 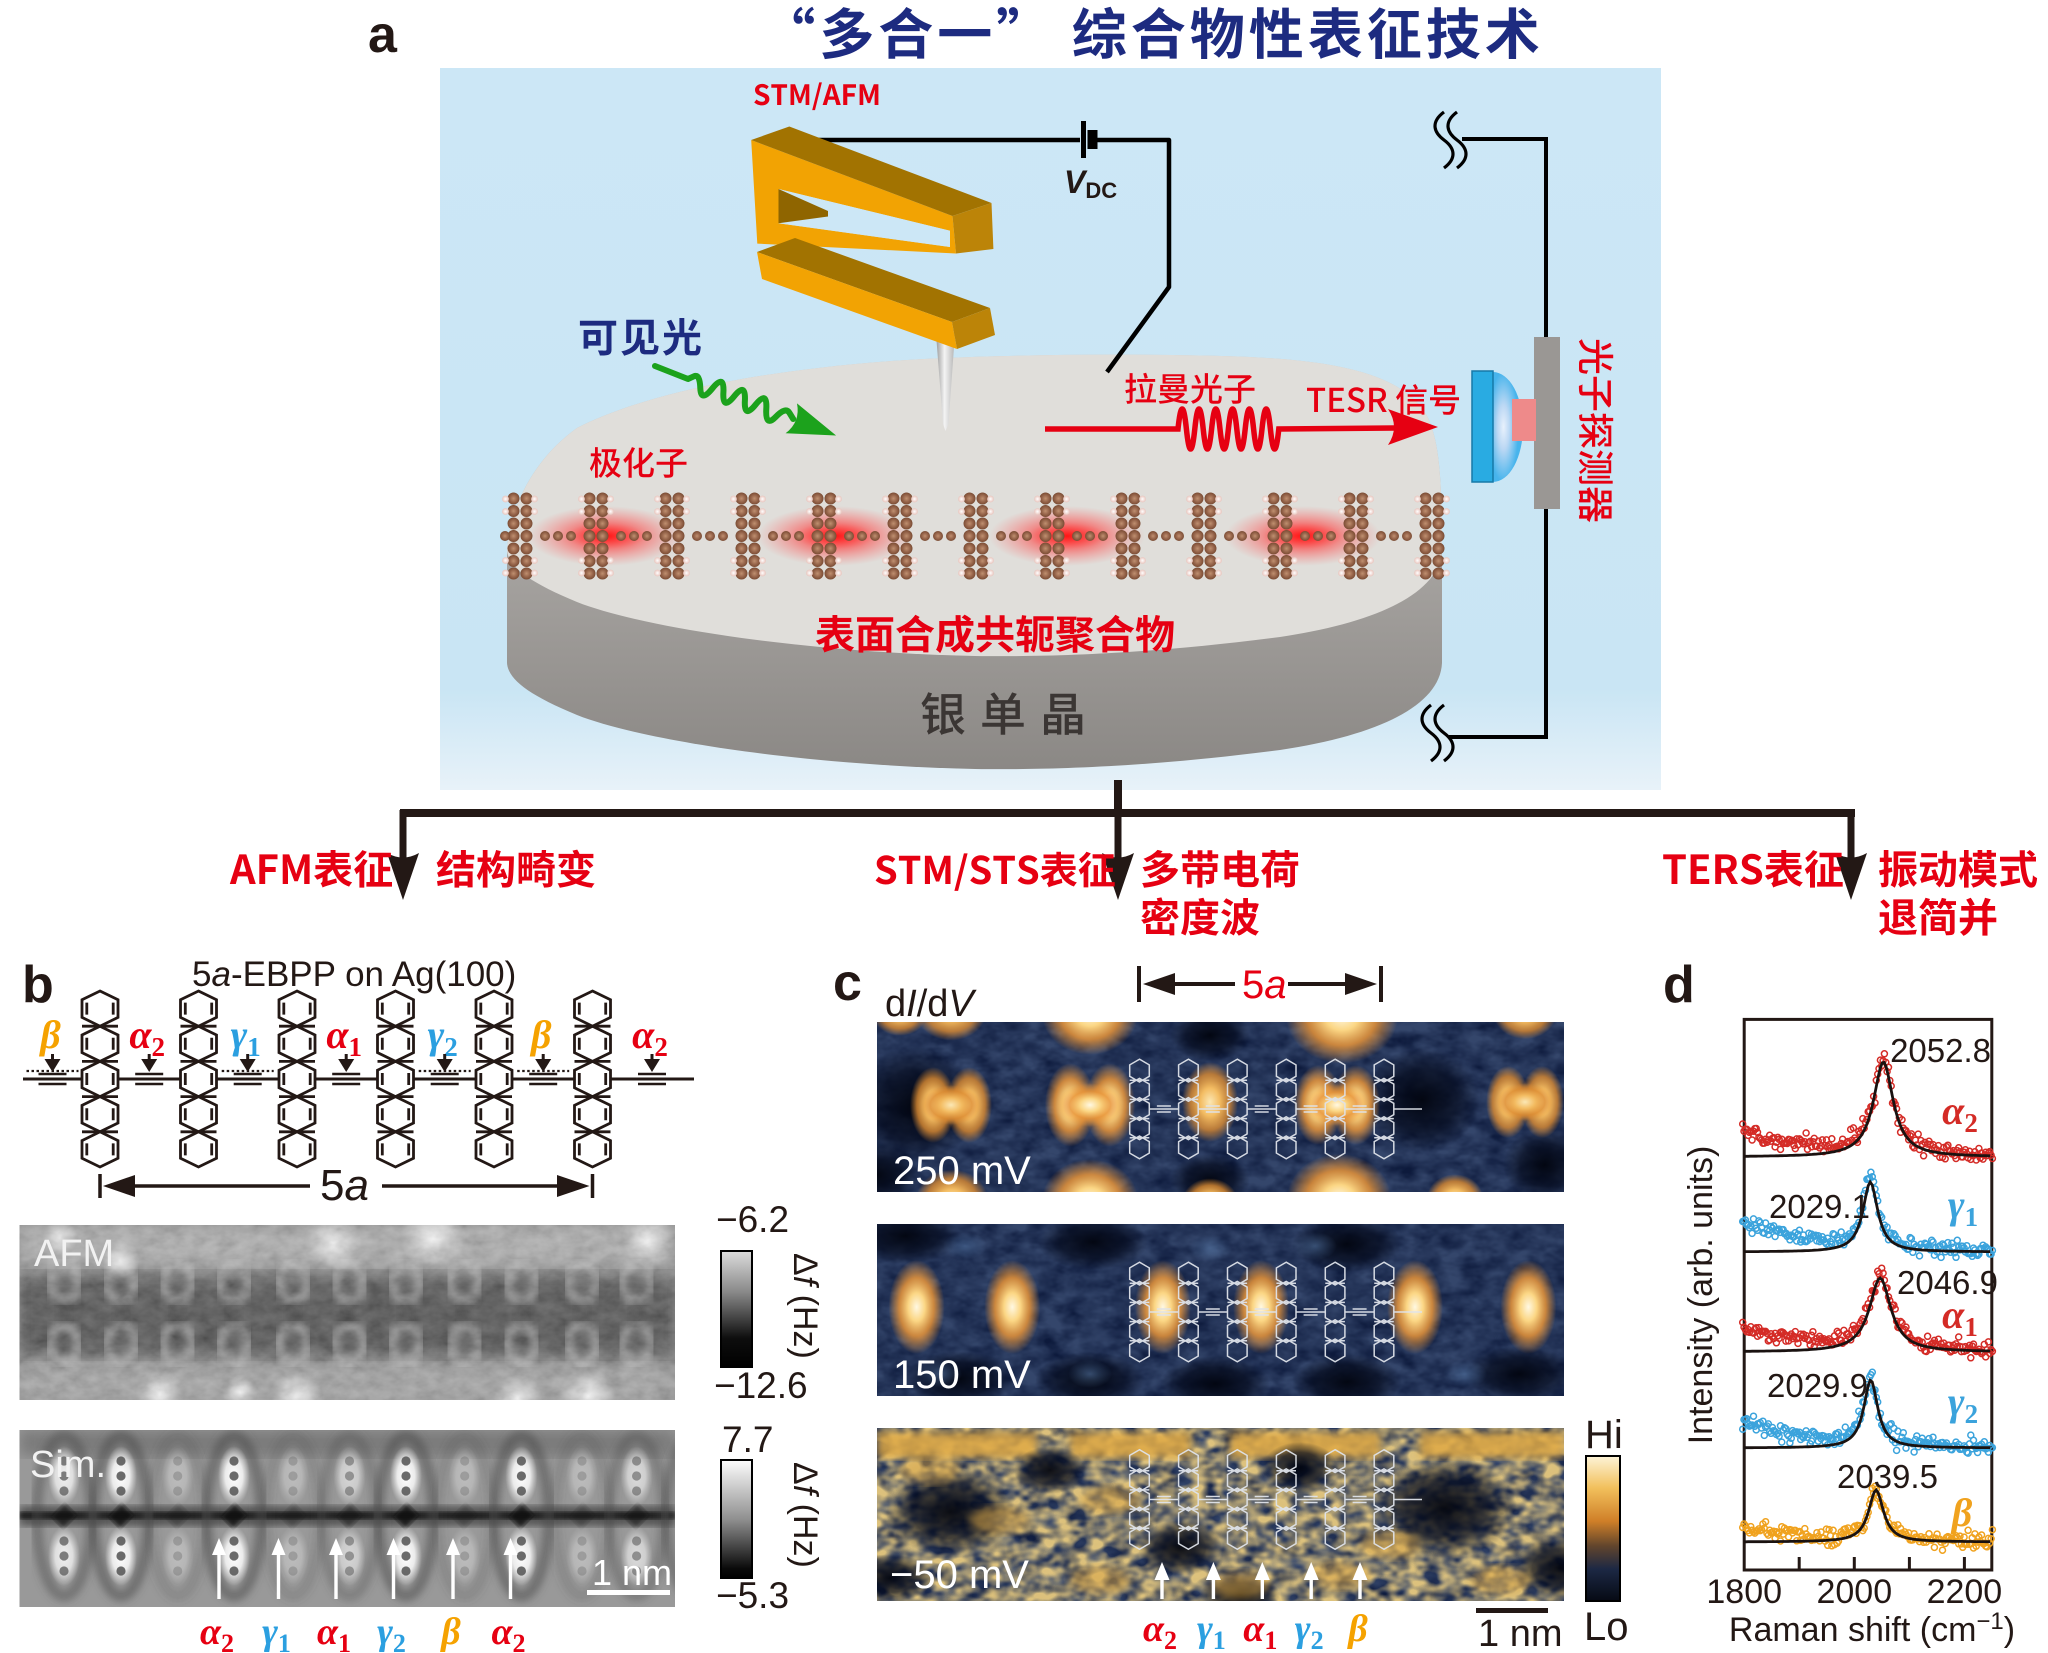 I want to click on svg-text: dI/dV, so click(x=931, y=1004).